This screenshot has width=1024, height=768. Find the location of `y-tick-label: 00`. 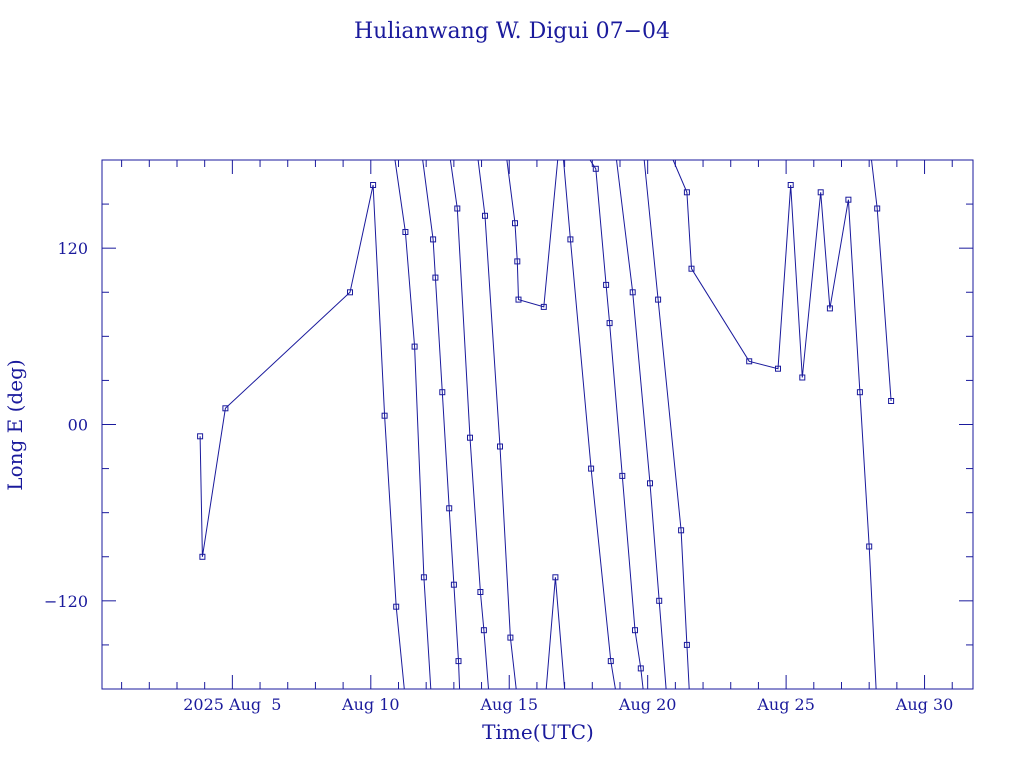

y-tick-label: 00 is located at coordinates (78, 425).